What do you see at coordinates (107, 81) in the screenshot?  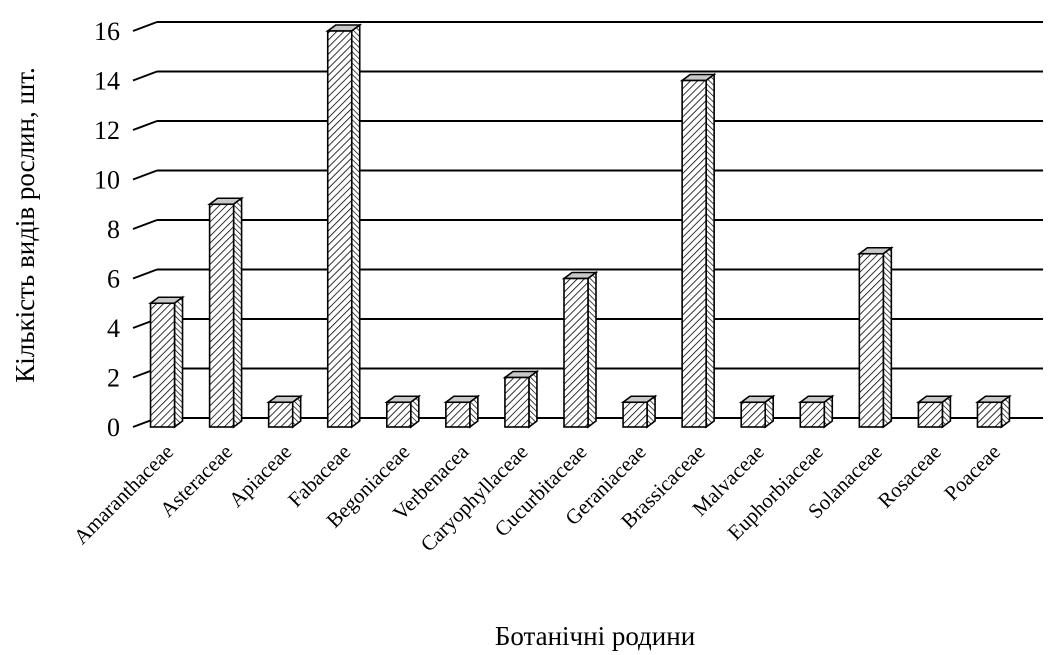 I see `y-tick-label: 14` at bounding box center [107, 81].